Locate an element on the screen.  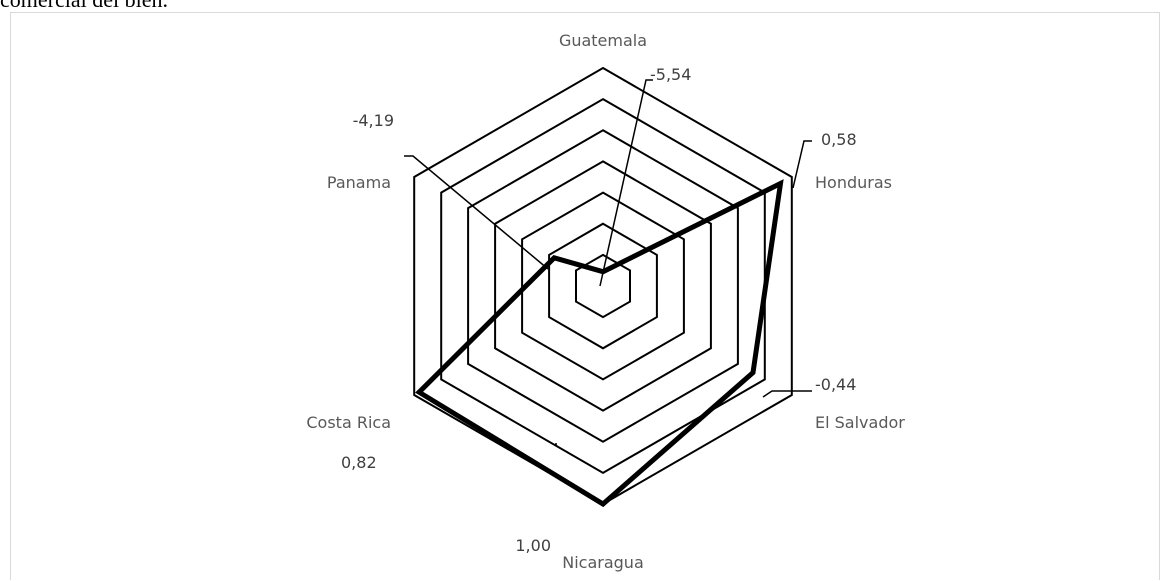
data-label: -4,19 is located at coordinates (373, 120).